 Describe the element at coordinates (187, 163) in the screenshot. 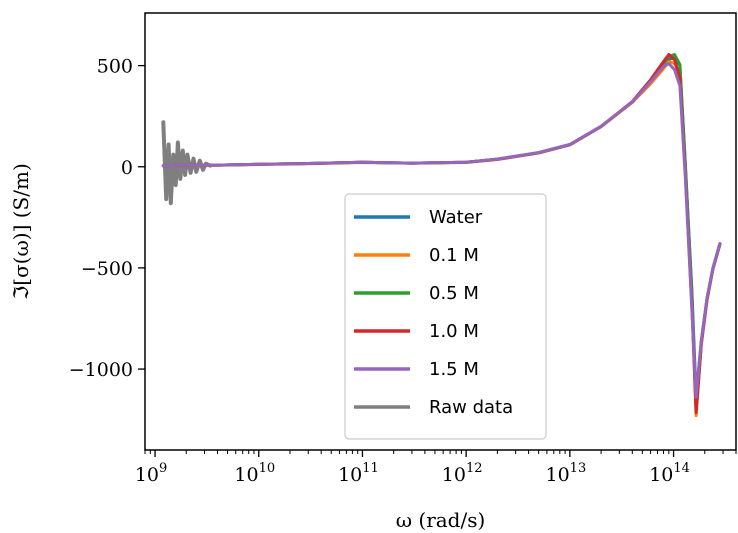

I see `series-line-raw-data` at that location.